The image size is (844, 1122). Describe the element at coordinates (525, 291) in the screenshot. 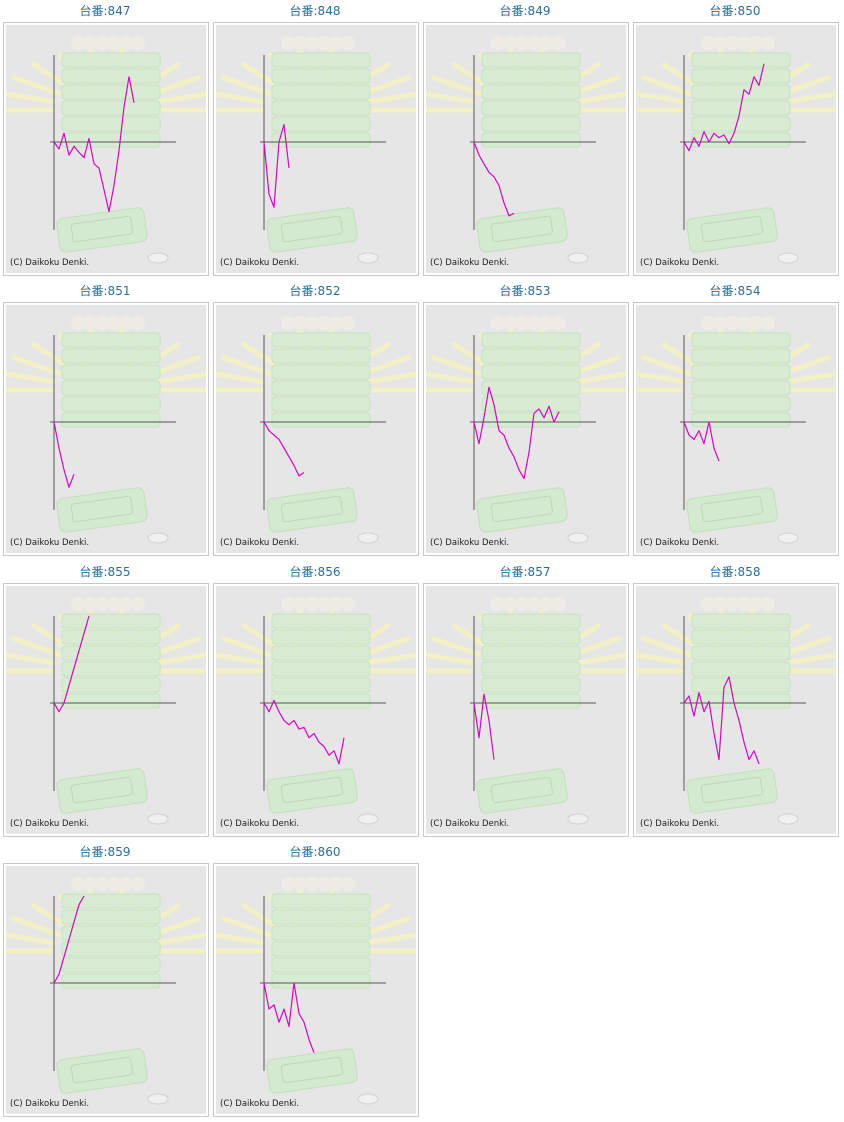

I see `machine-number-title: 台番:853` at that location.